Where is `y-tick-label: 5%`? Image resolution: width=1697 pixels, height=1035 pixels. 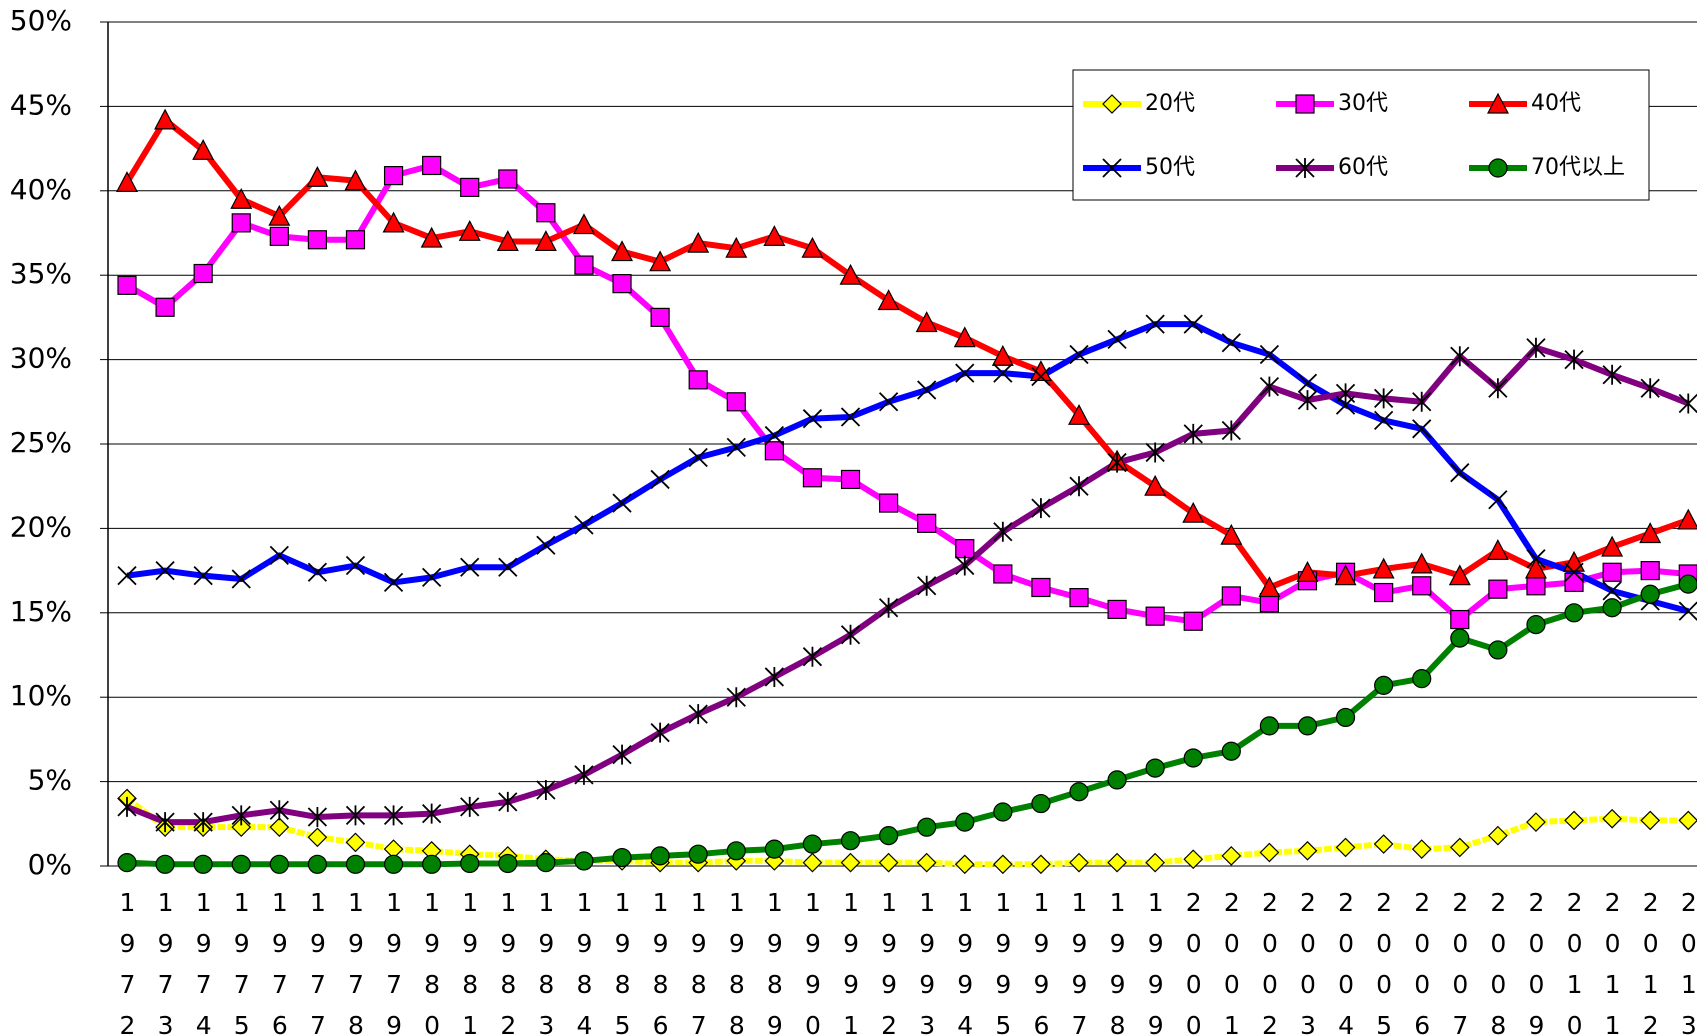 y-tick-label: 5% is located at coordinates (50, 780).